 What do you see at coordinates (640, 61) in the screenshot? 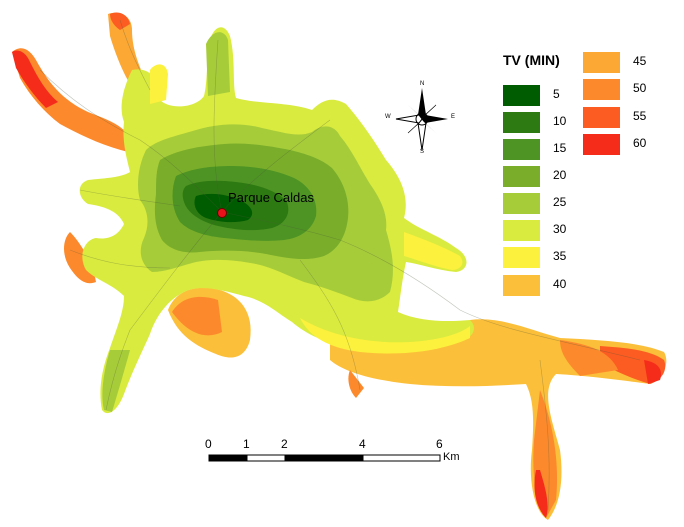
I see `legend-label: 45` at bounding box center [640, 61].